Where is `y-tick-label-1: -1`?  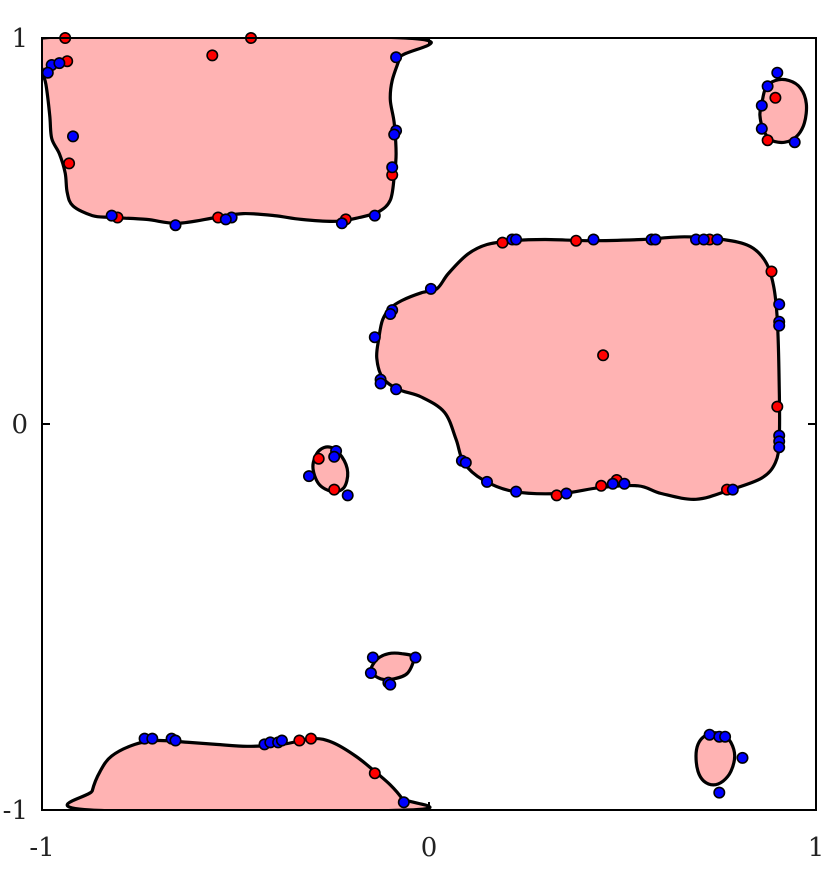
y-tick-label-1: -1 is located at coordinates (15, 811).